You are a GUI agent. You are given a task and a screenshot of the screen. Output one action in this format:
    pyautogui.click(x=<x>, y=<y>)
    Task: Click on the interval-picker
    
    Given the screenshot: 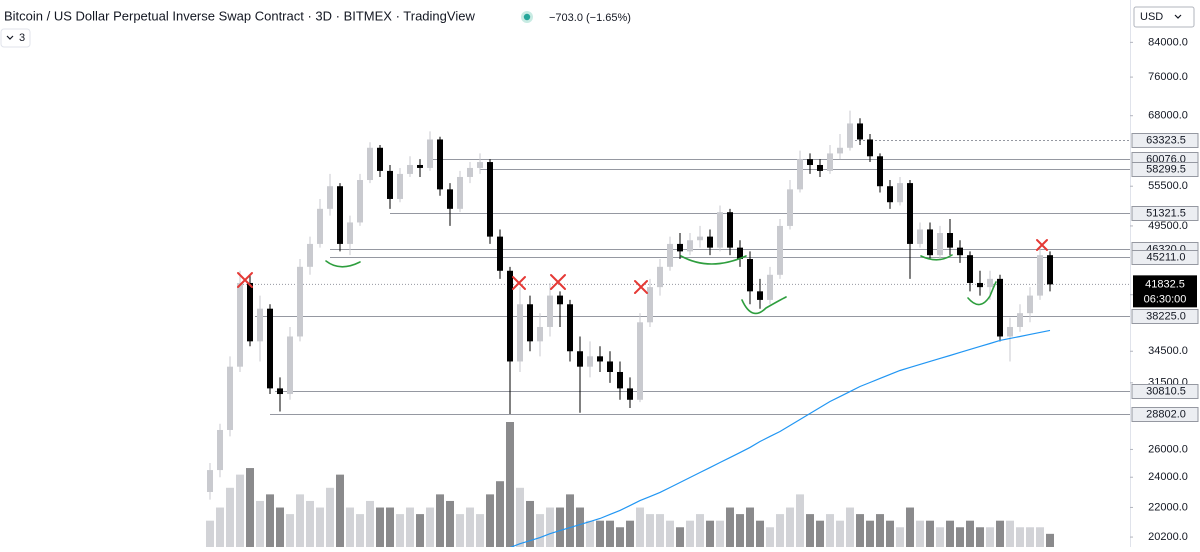 What is the action you would take?
    pyautogui.click(x=15, y=38)
    